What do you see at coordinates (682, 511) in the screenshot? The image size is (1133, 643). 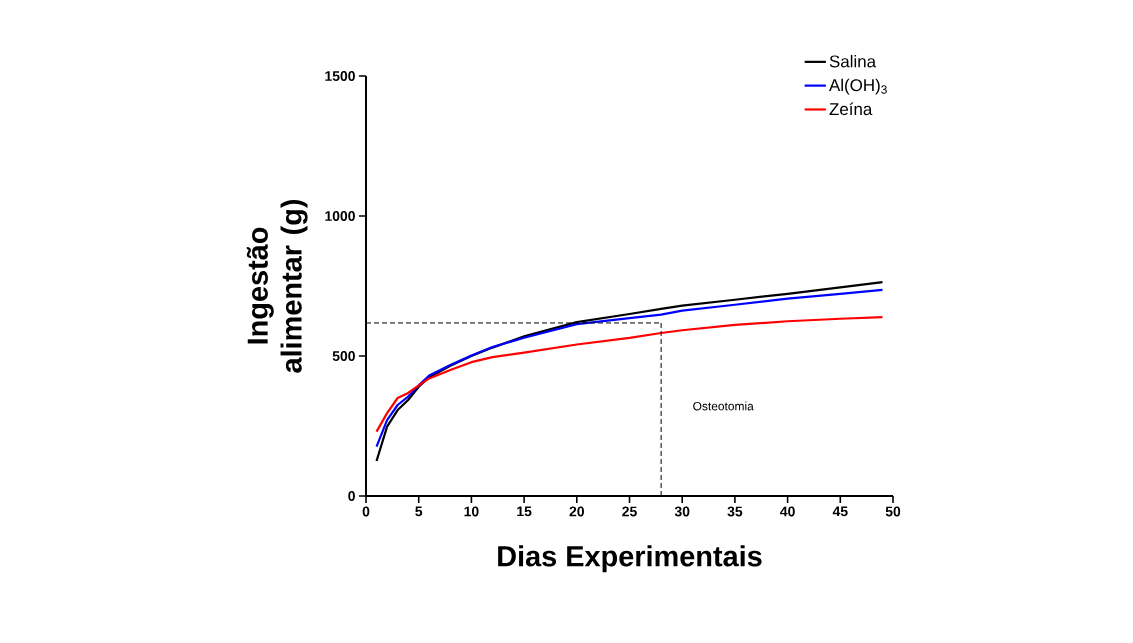 I see `x-tick-label: 30` at bounding box center [682, 511].